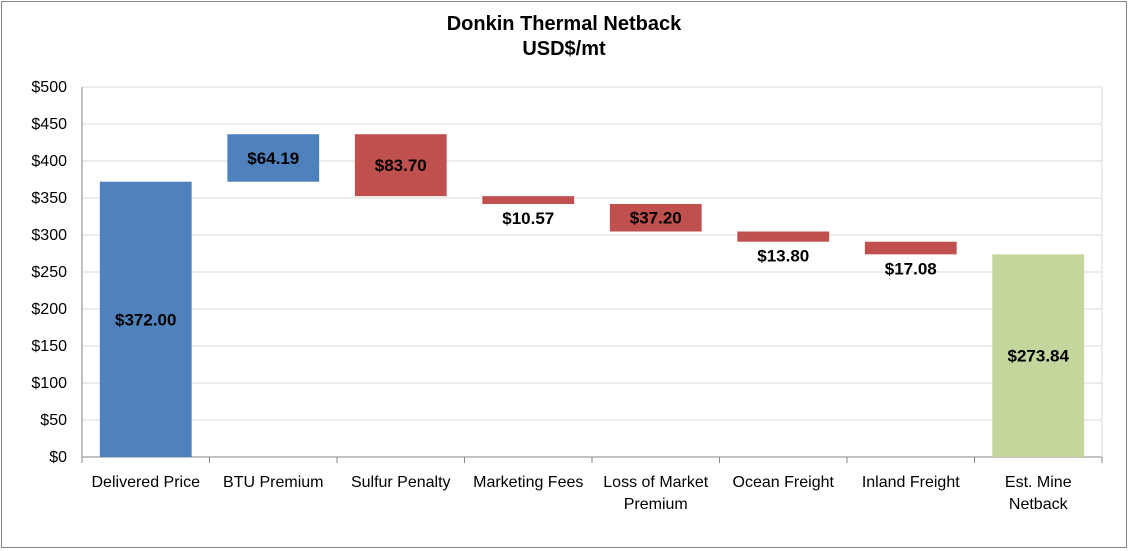 The width and height of the screenshot is (1130, 551). I want to click on x-category-label: Loss of Market, so click(655, 482).